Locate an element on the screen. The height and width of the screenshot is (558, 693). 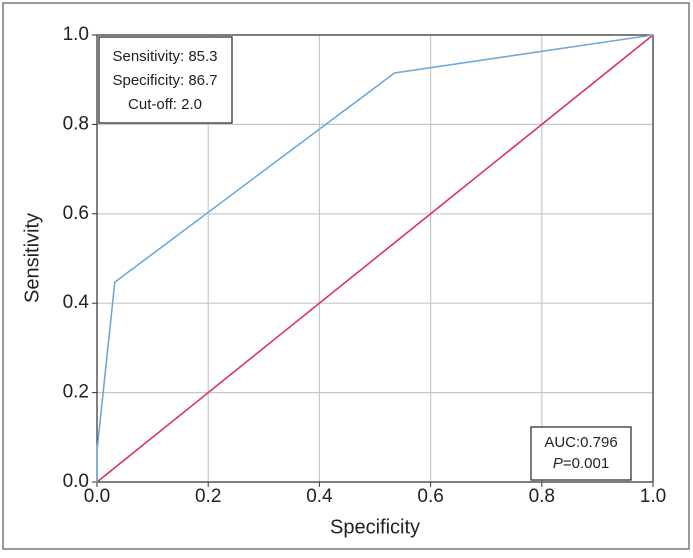
x-tick-label: 0.4 is located at coordinates (319, 496).